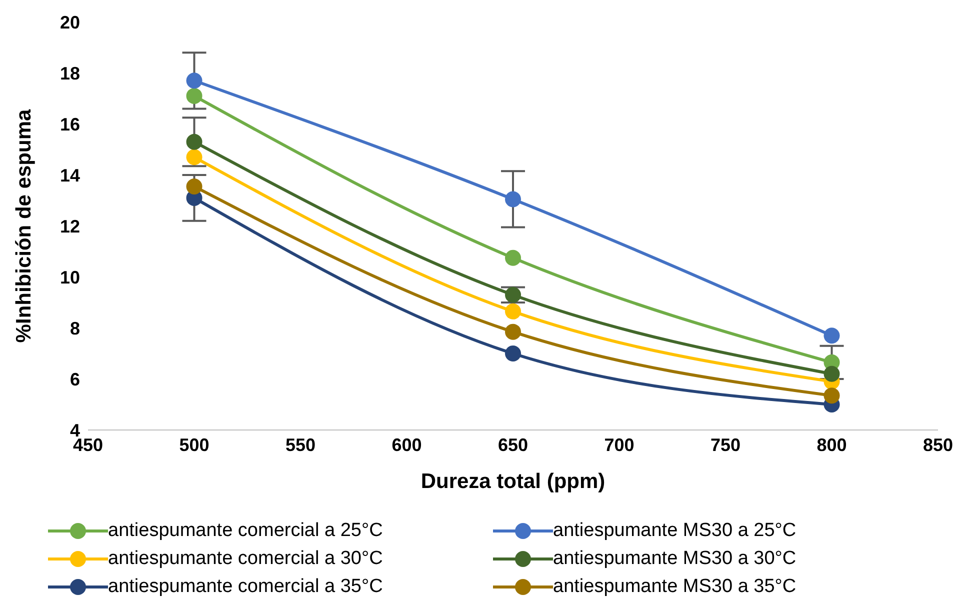  What do you see at coordinates (245, 587) in the screenshot?
I see `legend-label: antiespumante comercial a 35°C` at bounding box center [245, 587].